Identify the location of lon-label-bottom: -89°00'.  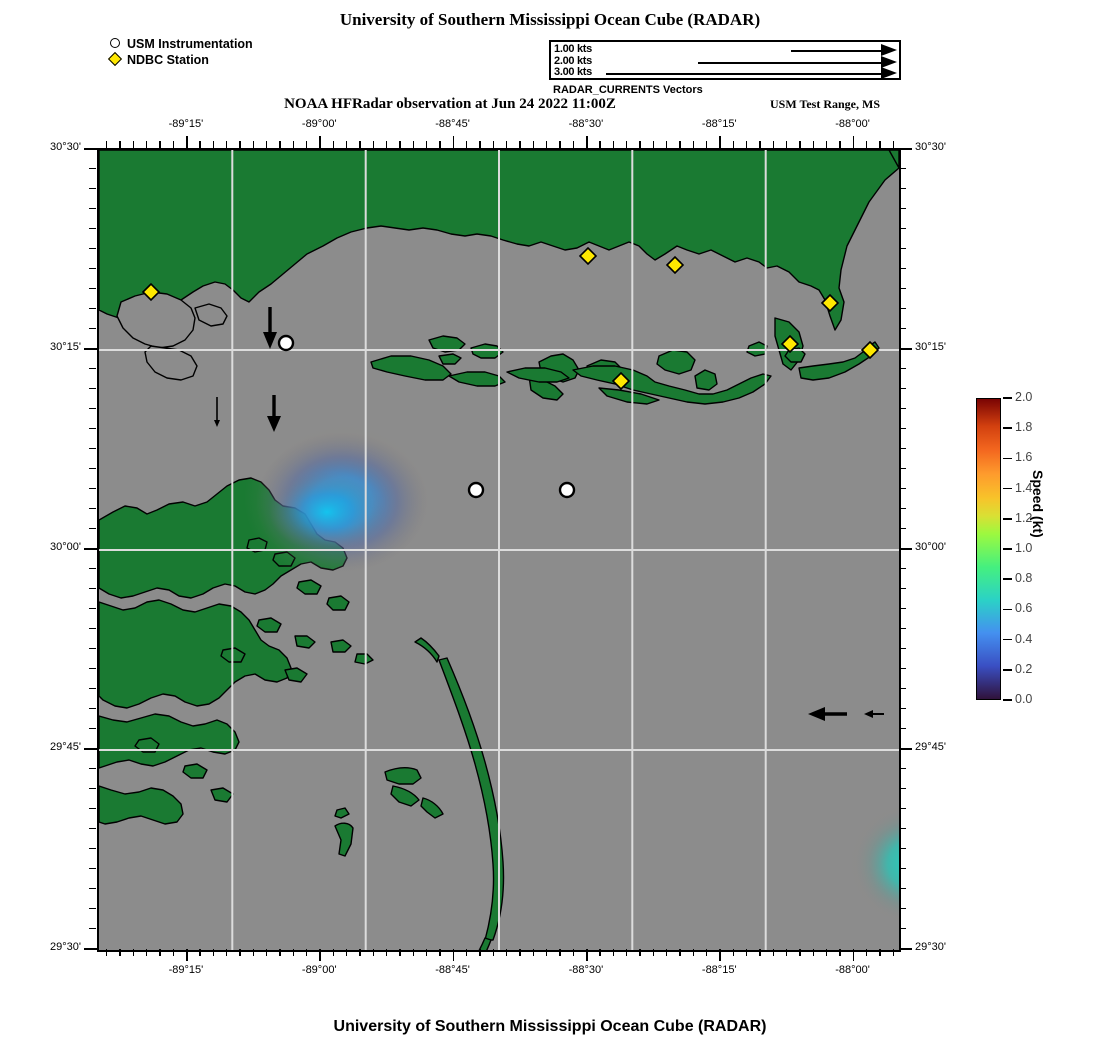
(319, 970).